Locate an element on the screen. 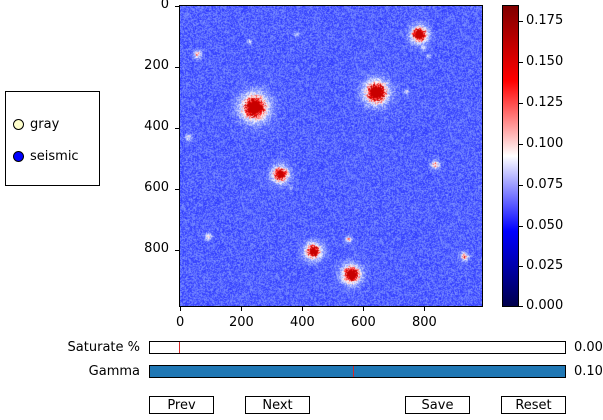 The height and width of the screenshot is (420, 603). colorbar-tick-label: 0.075 is located at coordinates (545, 184).